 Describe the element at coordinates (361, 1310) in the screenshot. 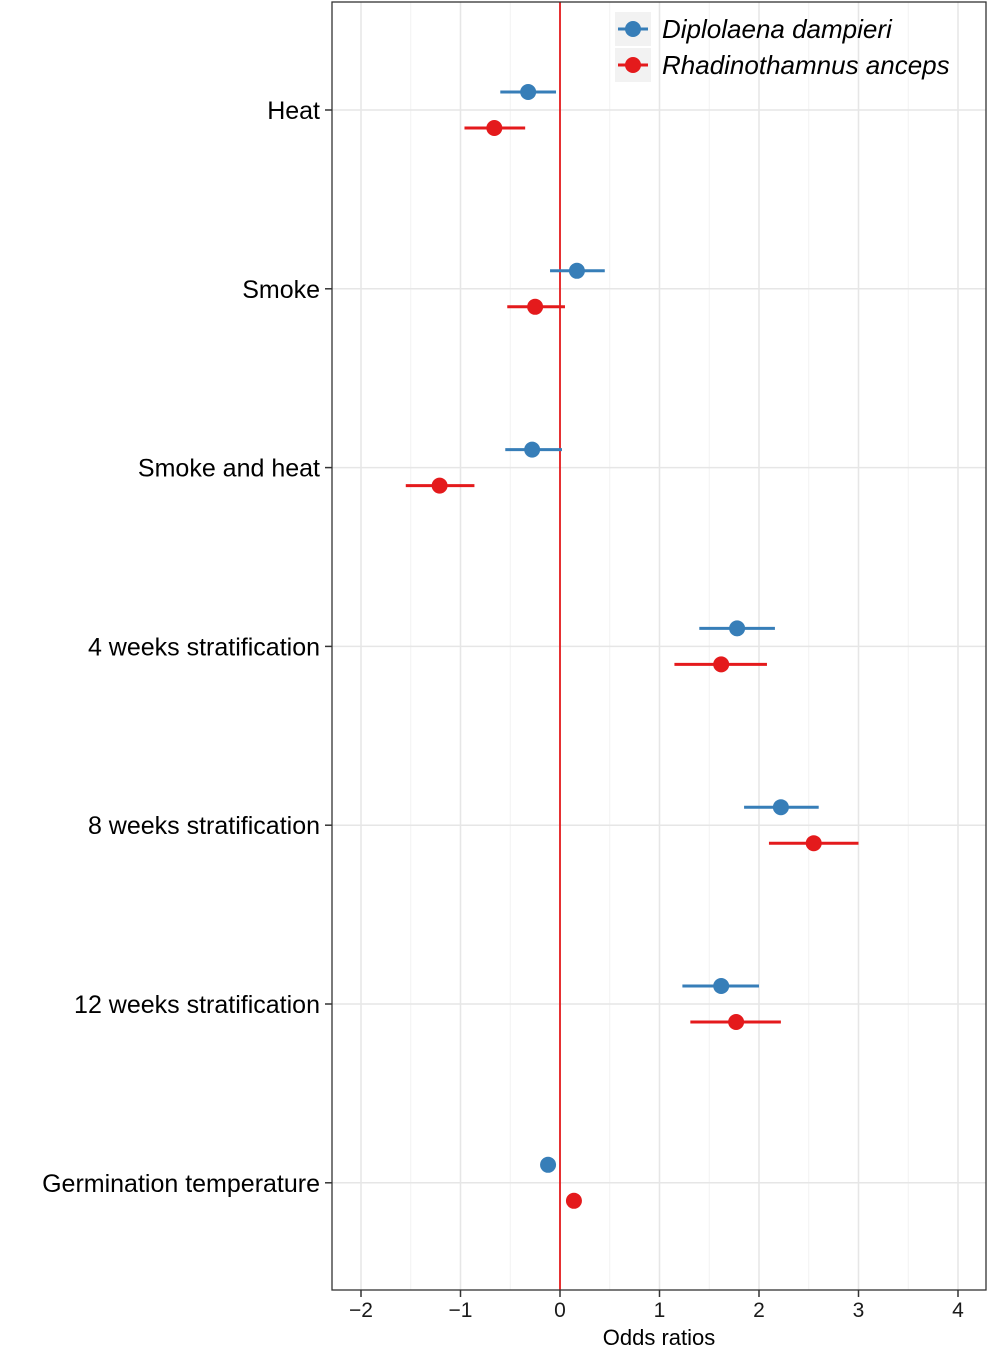

I see `x-tick-label: −2` at that location.